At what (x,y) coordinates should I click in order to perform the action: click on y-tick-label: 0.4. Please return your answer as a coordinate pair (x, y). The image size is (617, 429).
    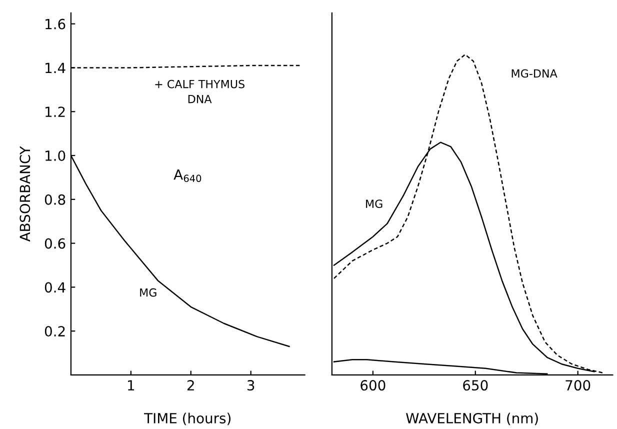
    Looking at the image, I should click on (55, 287).